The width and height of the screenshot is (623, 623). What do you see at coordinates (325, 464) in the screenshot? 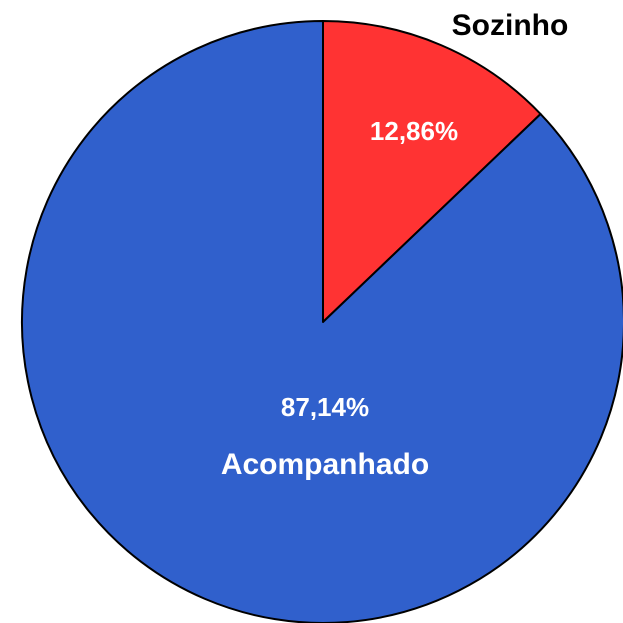
I see `slice-category-label: Acompanhado` at bounding box center [325, 464].